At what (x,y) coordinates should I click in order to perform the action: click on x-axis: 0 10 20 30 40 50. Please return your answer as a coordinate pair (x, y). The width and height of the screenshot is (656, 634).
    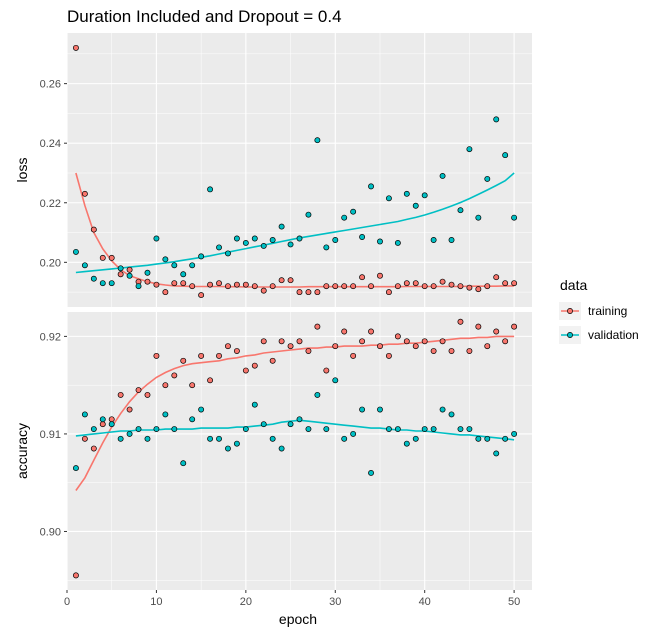
    Looking at the image, I should click on (292, 599).